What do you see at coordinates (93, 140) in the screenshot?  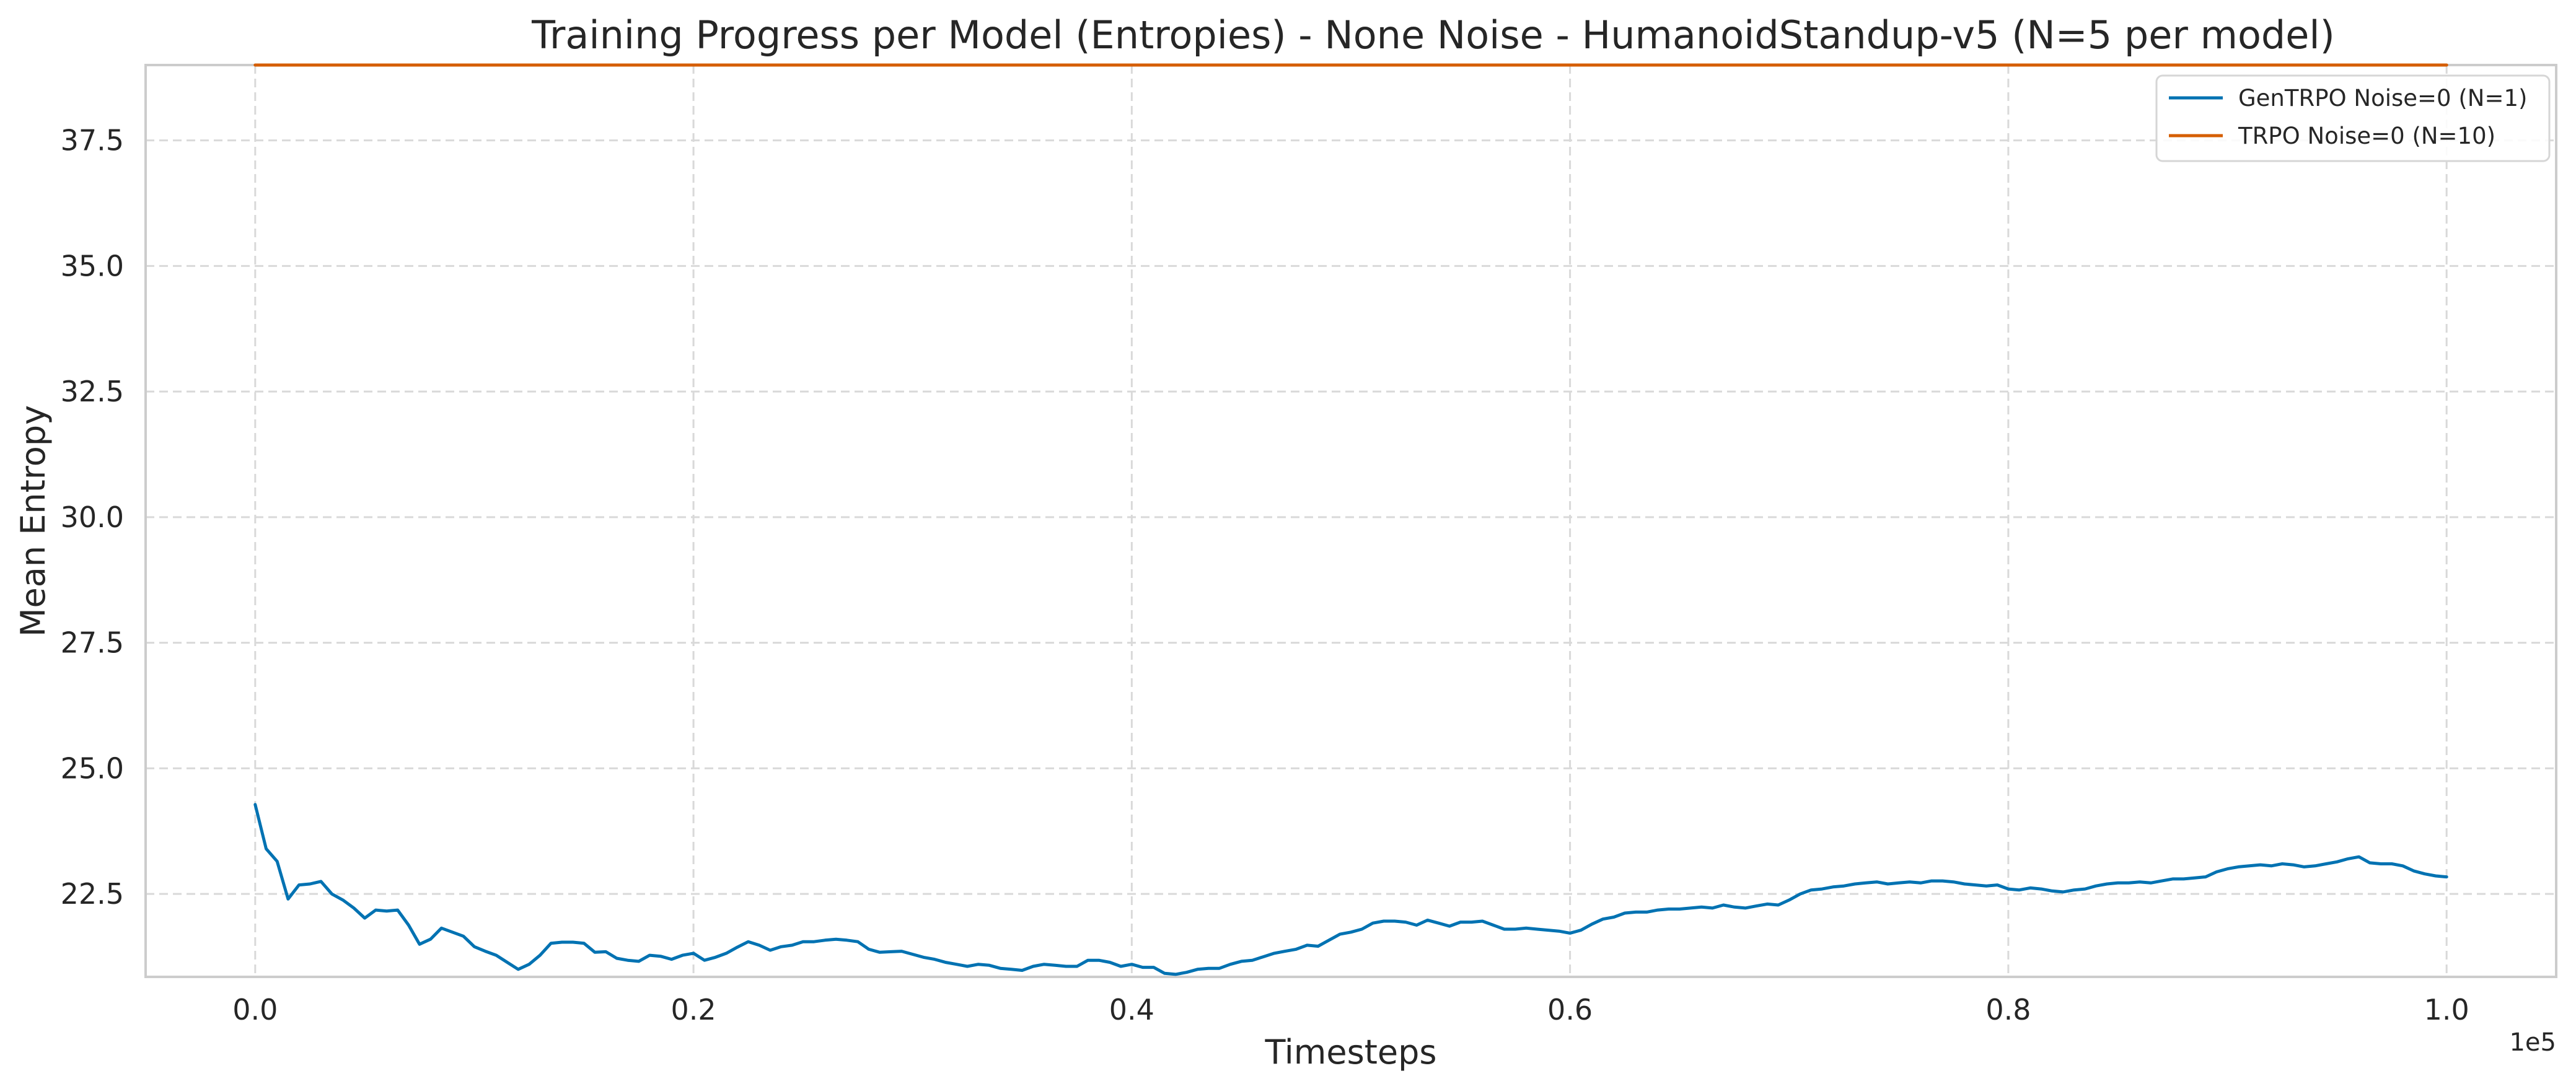 I see `y-tick-label: 37.5` at bounding box center [93, 140].